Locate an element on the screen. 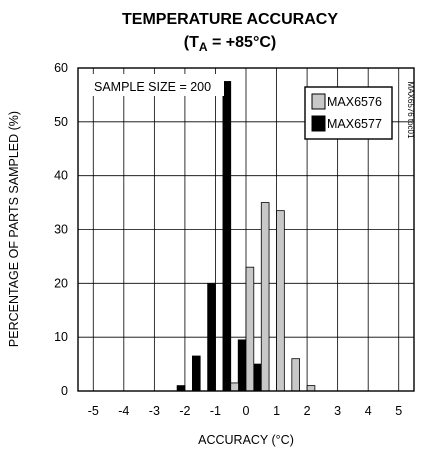 This screenshot has height=454, width=424. y-tick-label: 60 is located at coordinates (61, 68).